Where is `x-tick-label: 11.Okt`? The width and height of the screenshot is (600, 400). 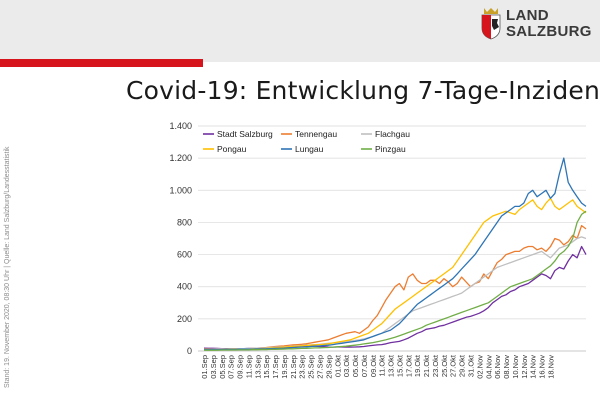 x-tick-label: 11.Okt is located at coordinates (382, 365).